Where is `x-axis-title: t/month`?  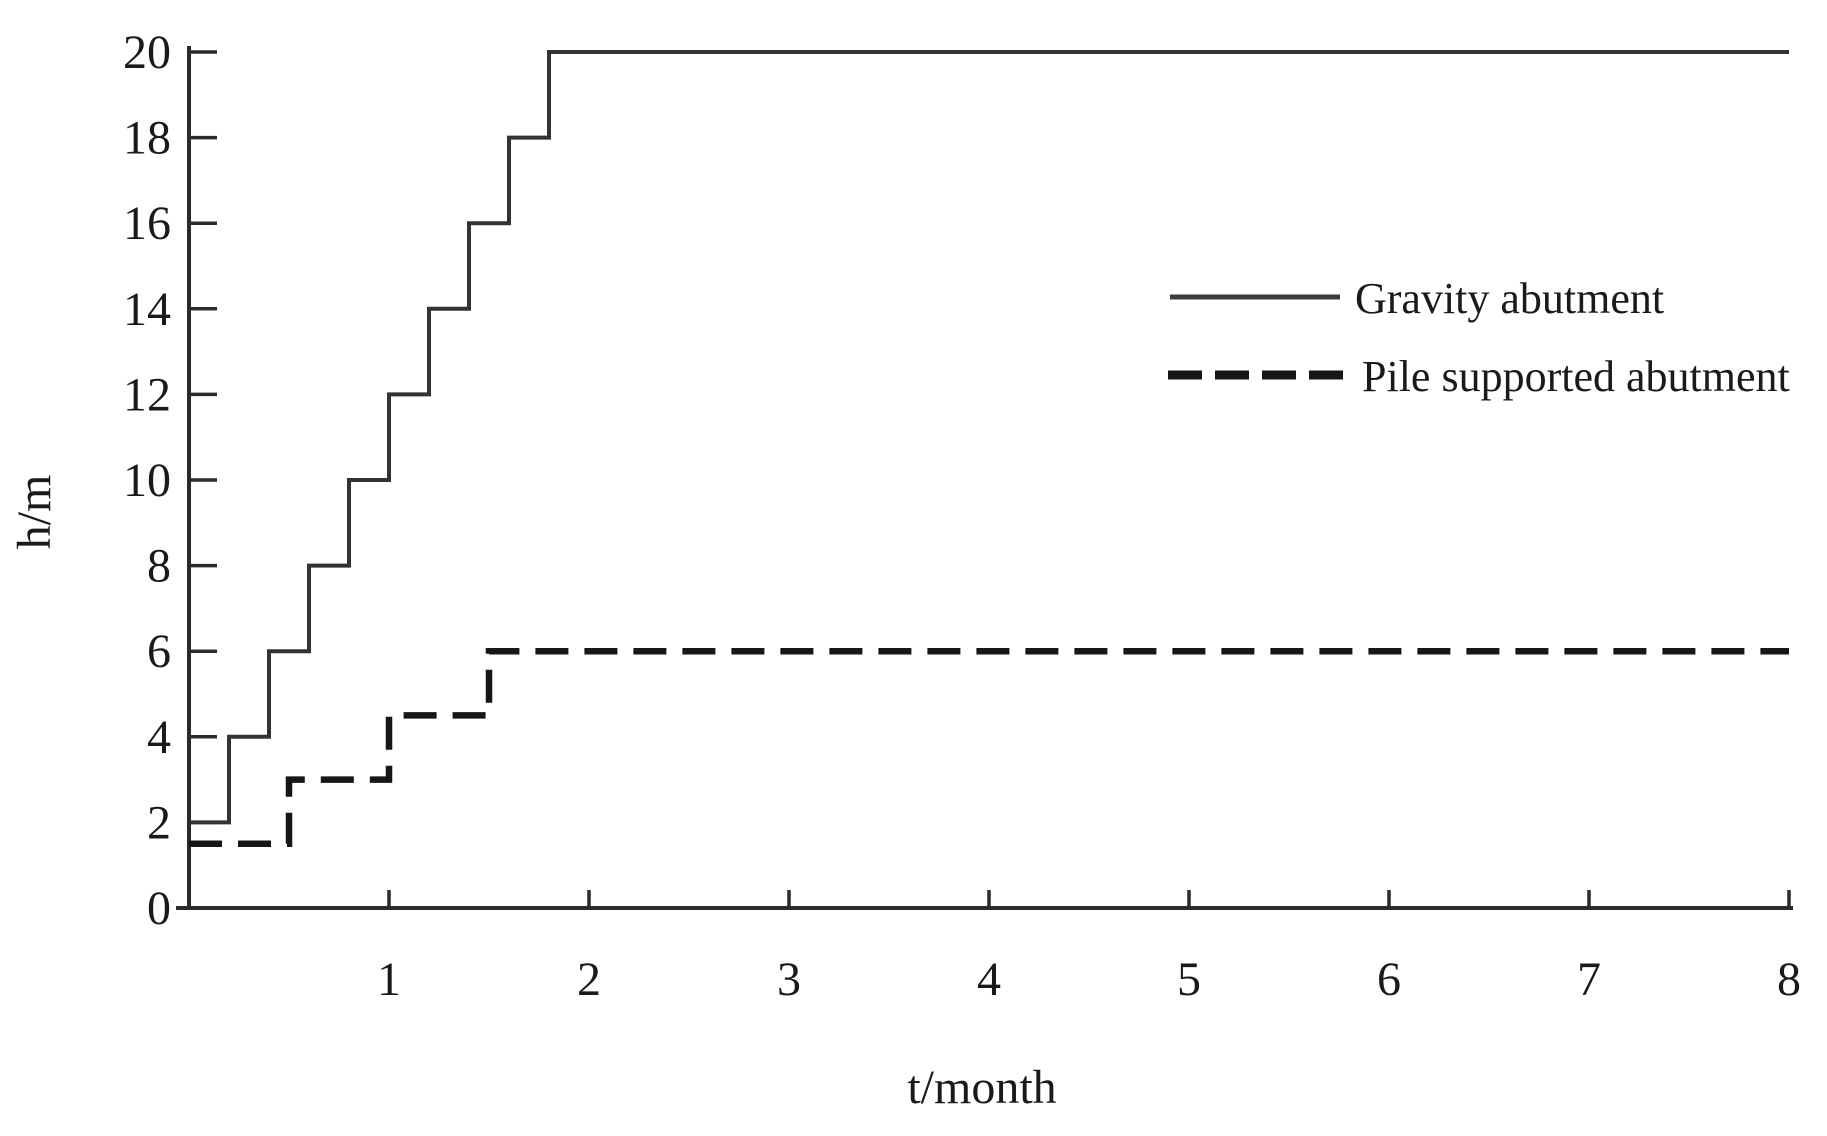
x-axis-title: t/month is located at coordinates (981, 1087).